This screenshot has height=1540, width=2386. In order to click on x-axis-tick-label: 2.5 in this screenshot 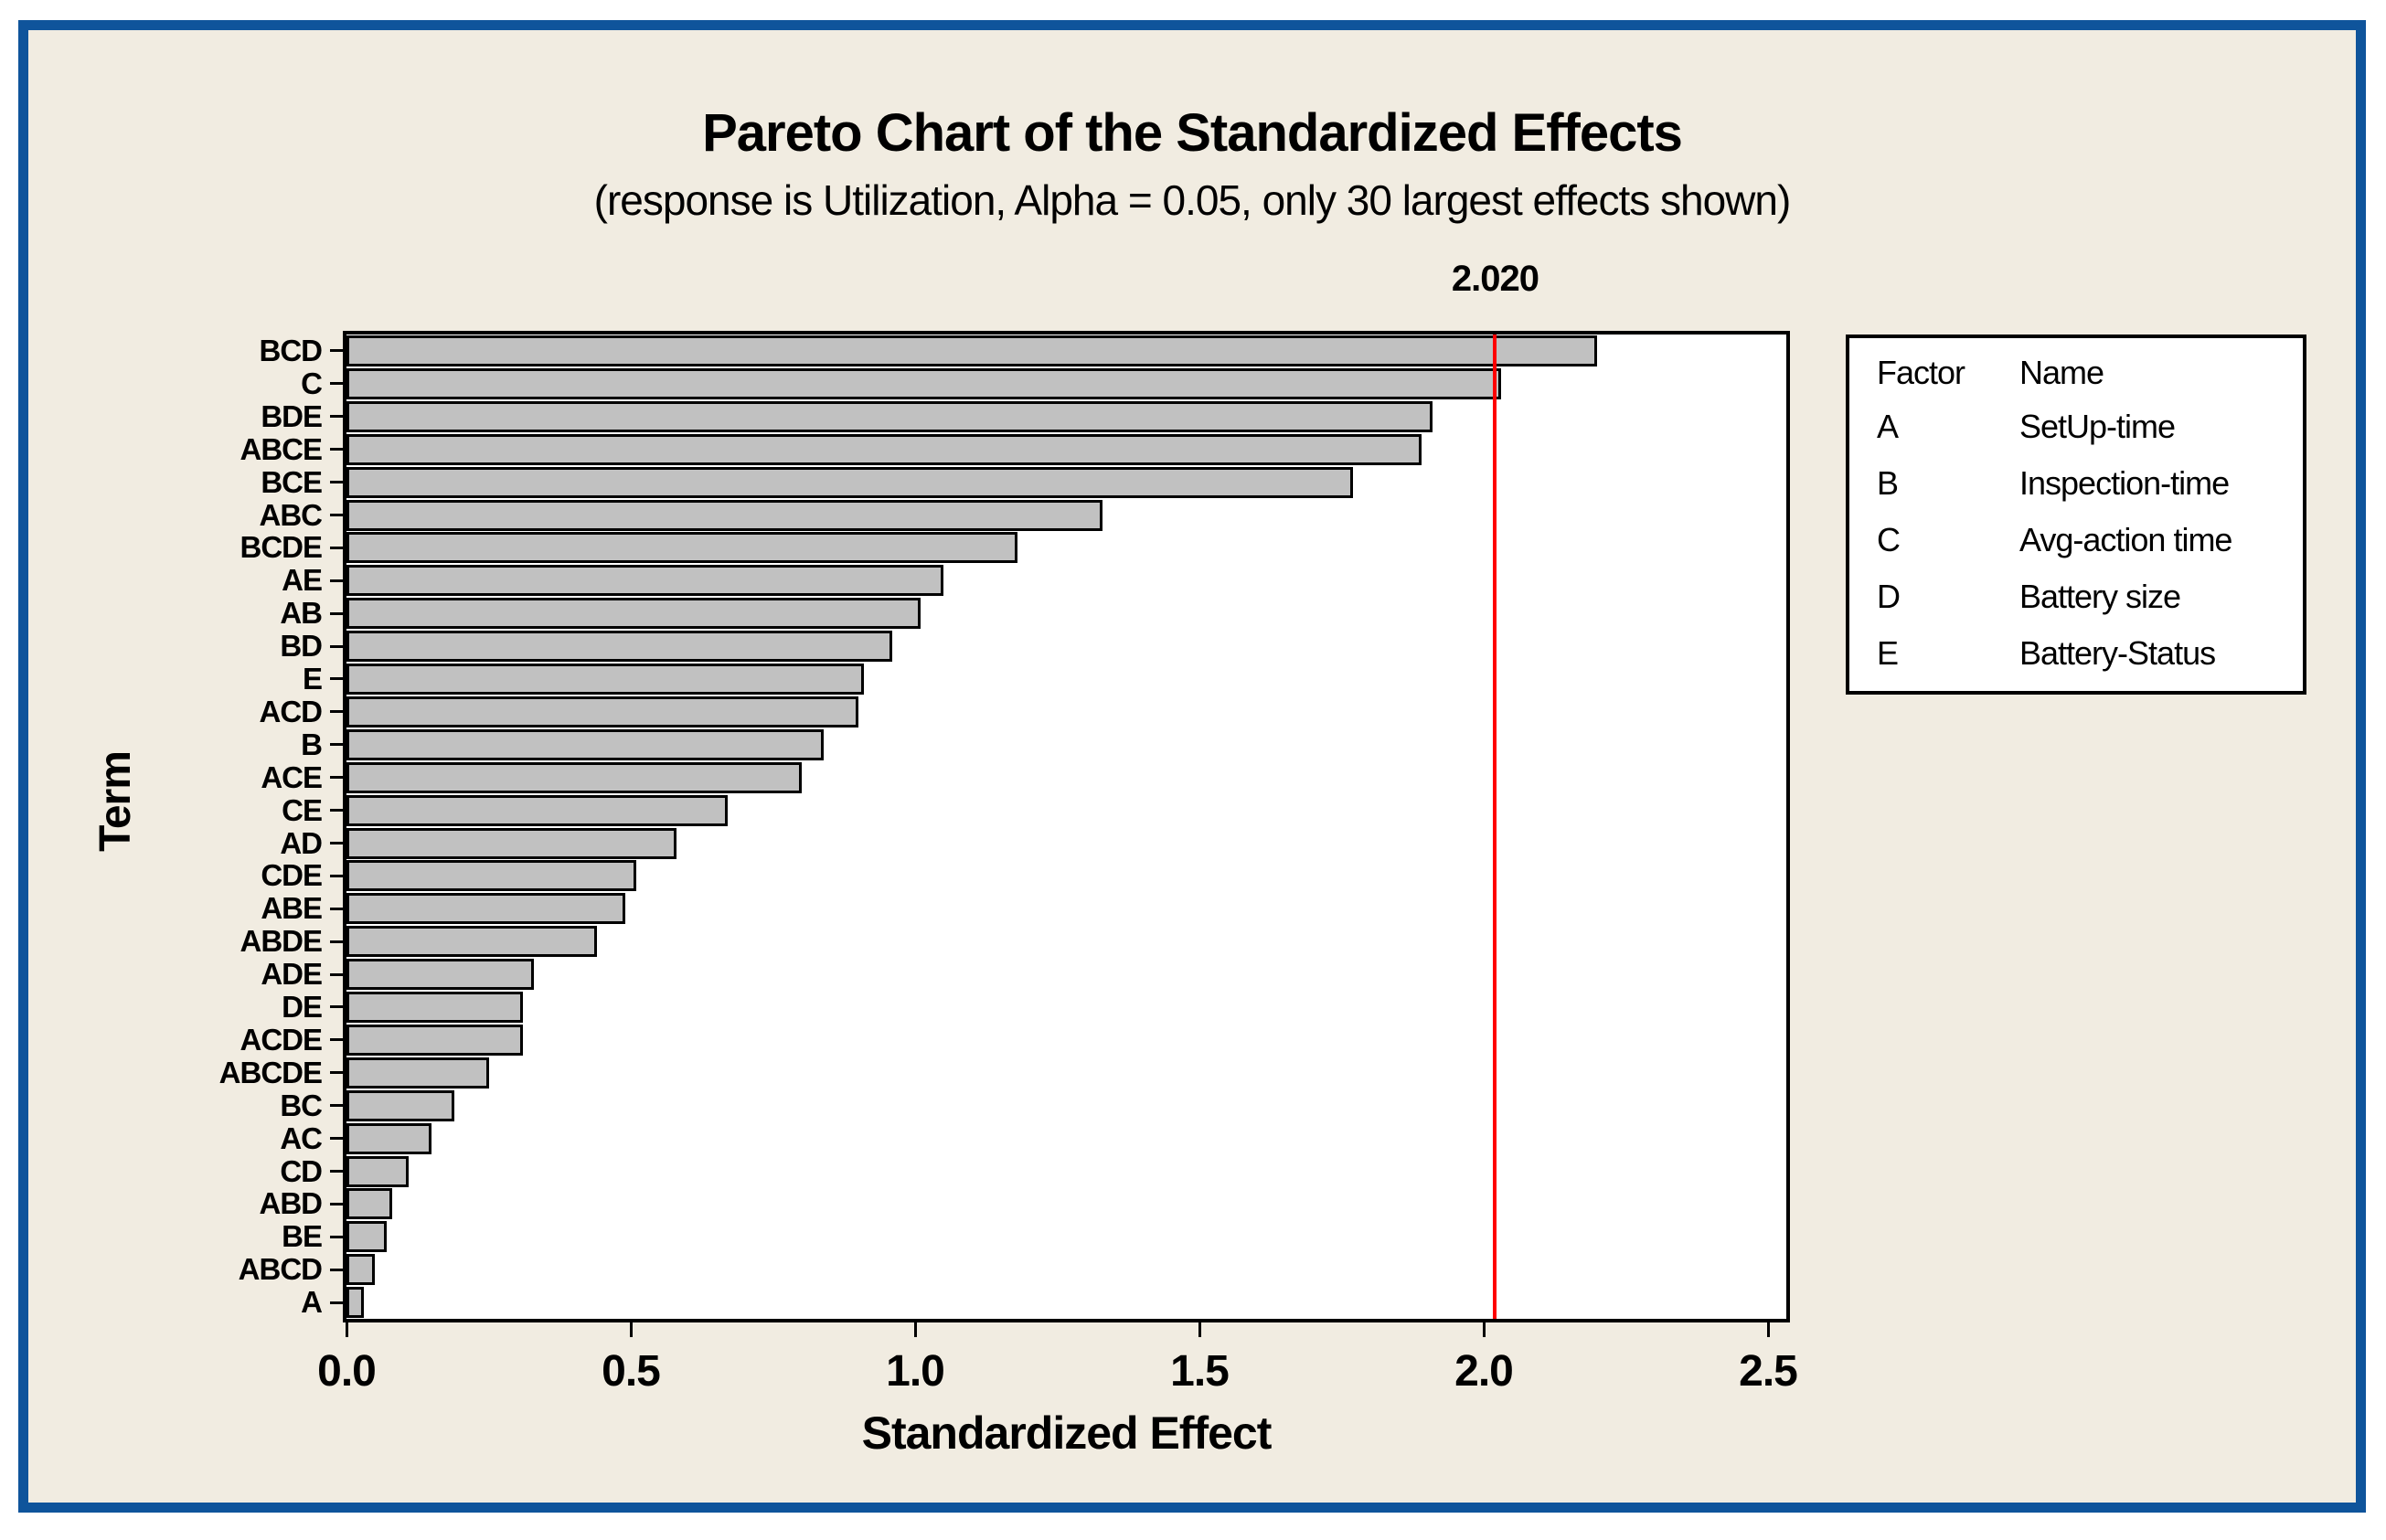, I will do `click(1768, 1371)`.